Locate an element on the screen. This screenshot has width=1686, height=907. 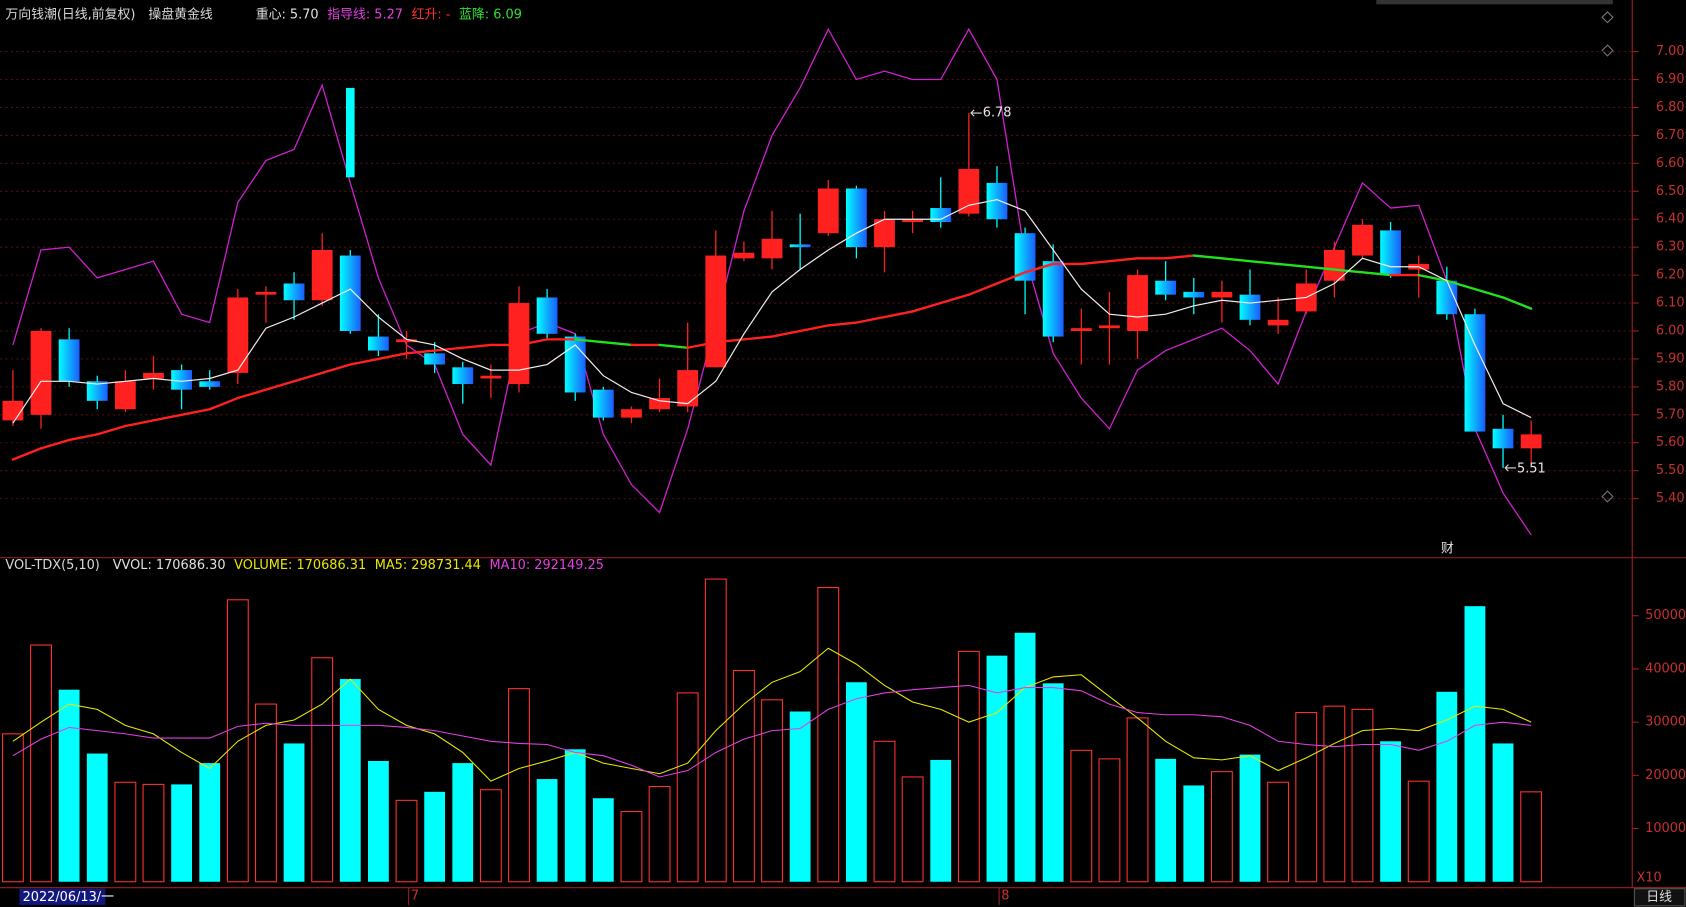
period-label: 日线 is located at coordinates (1659, 897).